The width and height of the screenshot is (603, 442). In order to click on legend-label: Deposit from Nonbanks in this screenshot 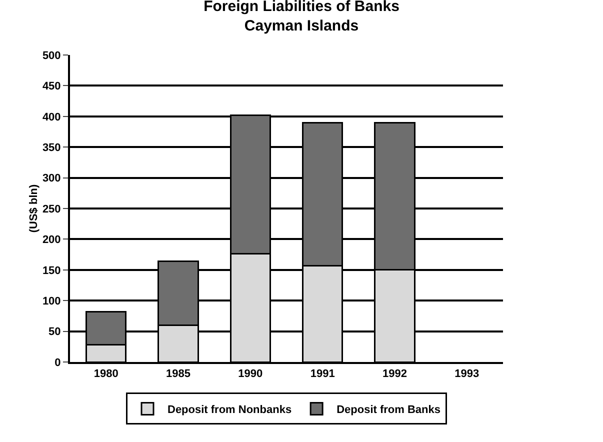, I will do `click(230, 410)`.